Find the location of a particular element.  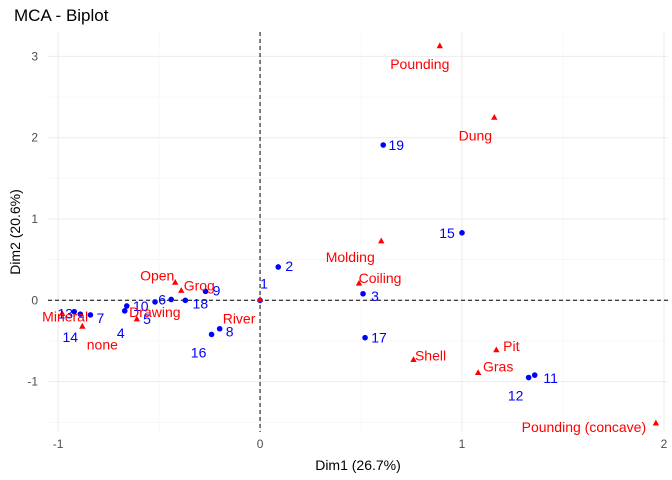

point-category-river is located at coordinates (260, 299).